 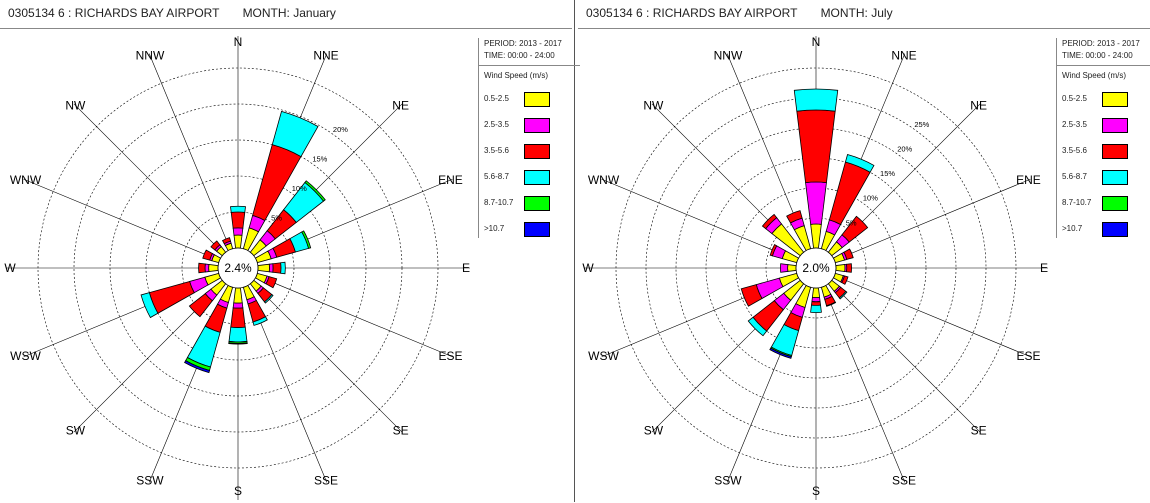 I want to click on wind-bar-segment-wnw, so click(x=207, y=255).